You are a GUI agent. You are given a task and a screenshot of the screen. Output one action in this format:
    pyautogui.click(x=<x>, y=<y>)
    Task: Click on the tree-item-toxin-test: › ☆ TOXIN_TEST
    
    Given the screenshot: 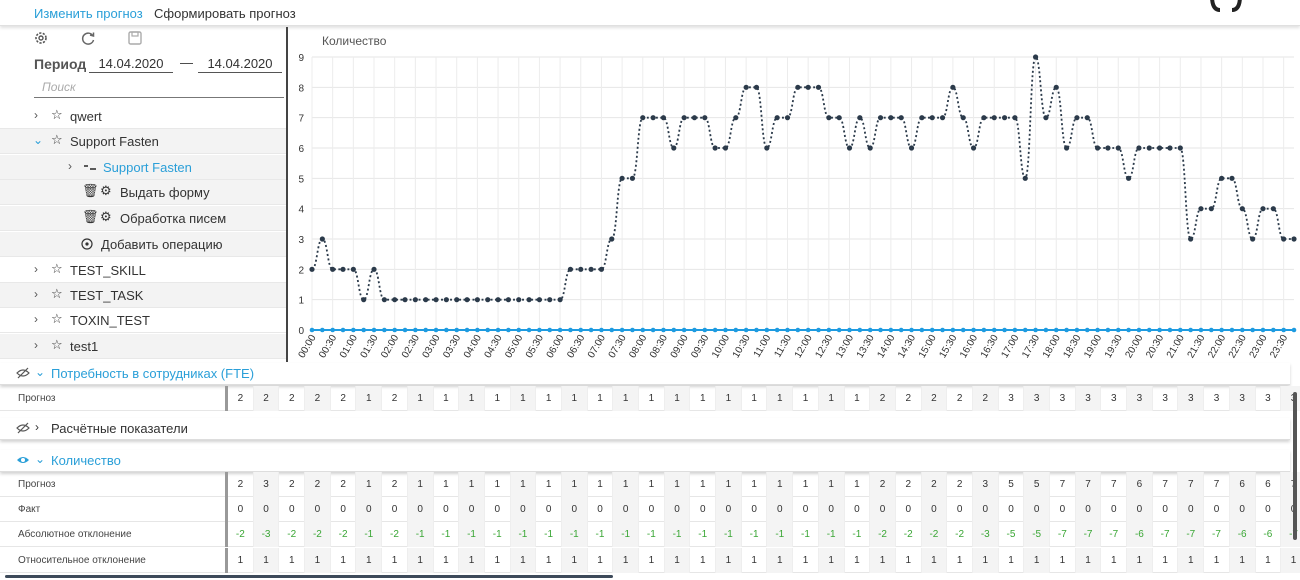 What is the action you would take?
    pyautogui.click(x=143, y=320)
    